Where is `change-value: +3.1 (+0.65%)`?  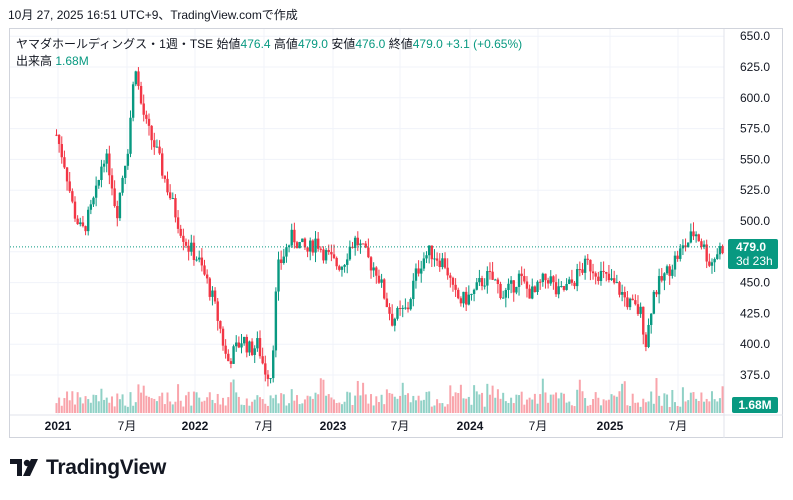 change-value: +3.1 (+0.65%) is located at coordinates (484, 44).